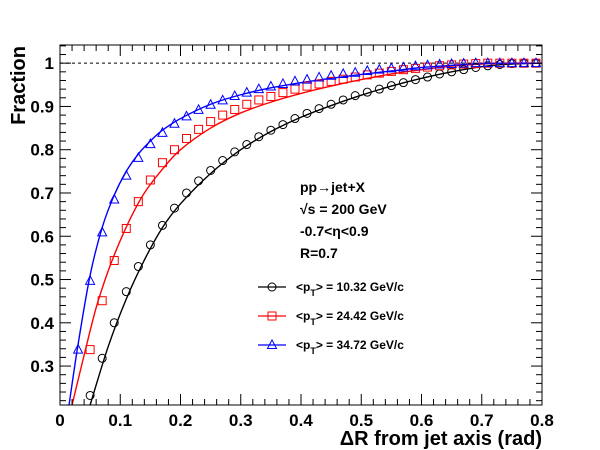 The image size is (600, 450). I want to click on x-tick-label: 0.1, so click(120, 420).